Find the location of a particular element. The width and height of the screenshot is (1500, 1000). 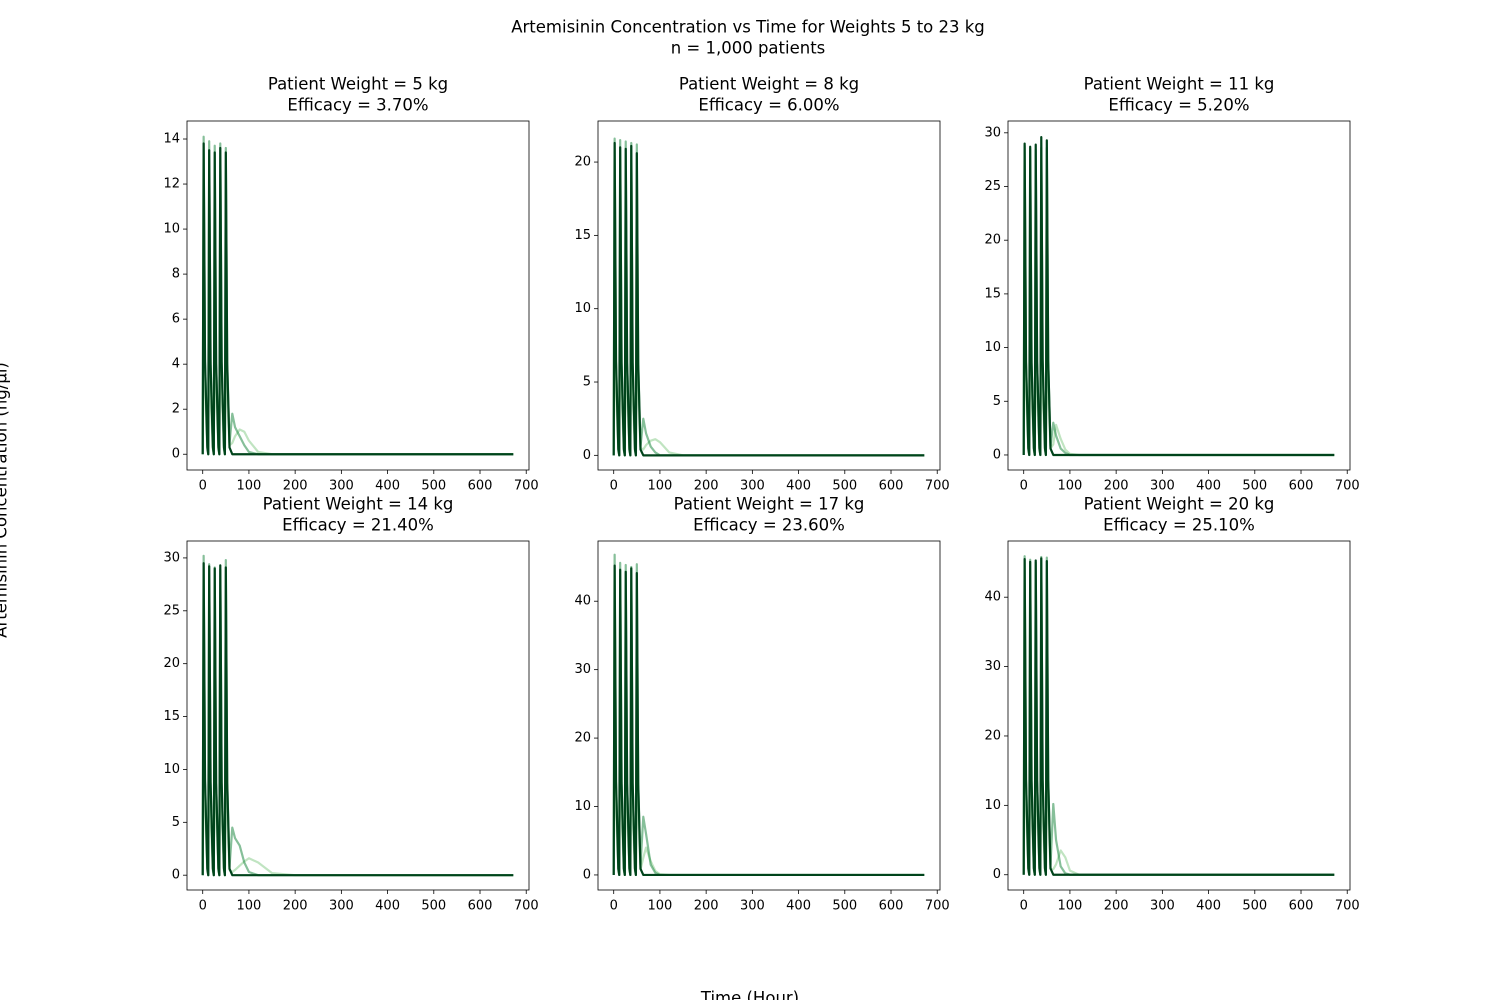

y-tick-label: 2 is located at coordinates (176, 409).